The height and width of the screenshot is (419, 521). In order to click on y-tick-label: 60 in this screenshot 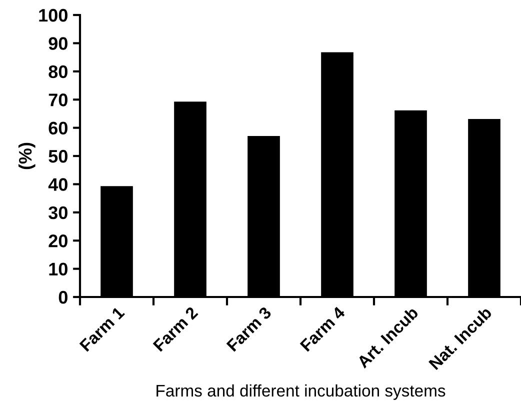, I will do `click(58, 128)`.